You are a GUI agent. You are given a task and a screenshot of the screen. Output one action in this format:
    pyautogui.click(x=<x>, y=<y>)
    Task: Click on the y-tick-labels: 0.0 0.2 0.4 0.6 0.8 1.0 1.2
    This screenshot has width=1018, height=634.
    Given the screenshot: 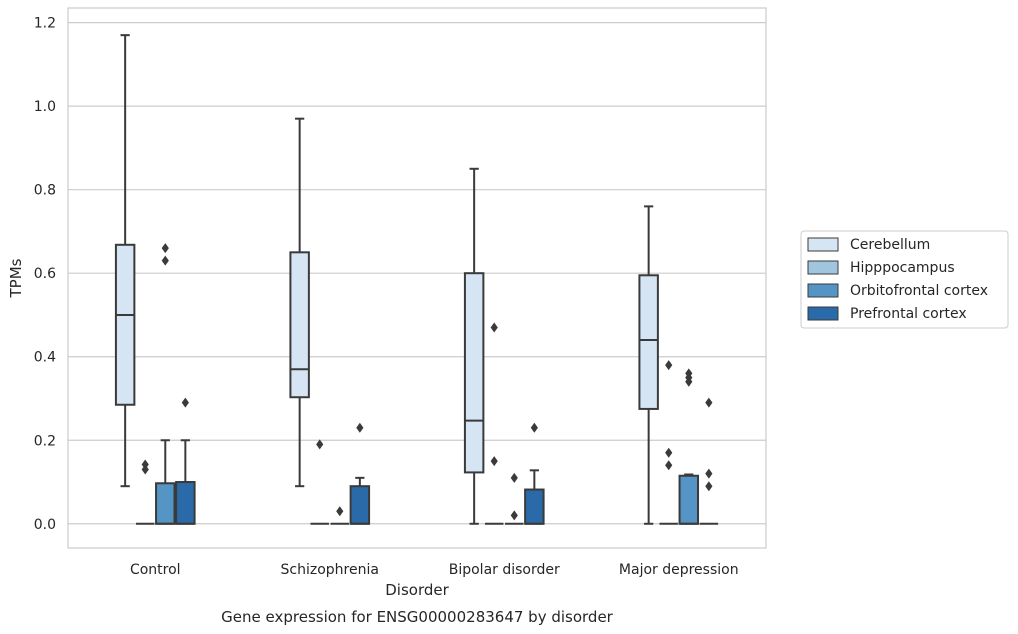 What is the action you would take?
    pyautogui.click(x=45, y=274)
    